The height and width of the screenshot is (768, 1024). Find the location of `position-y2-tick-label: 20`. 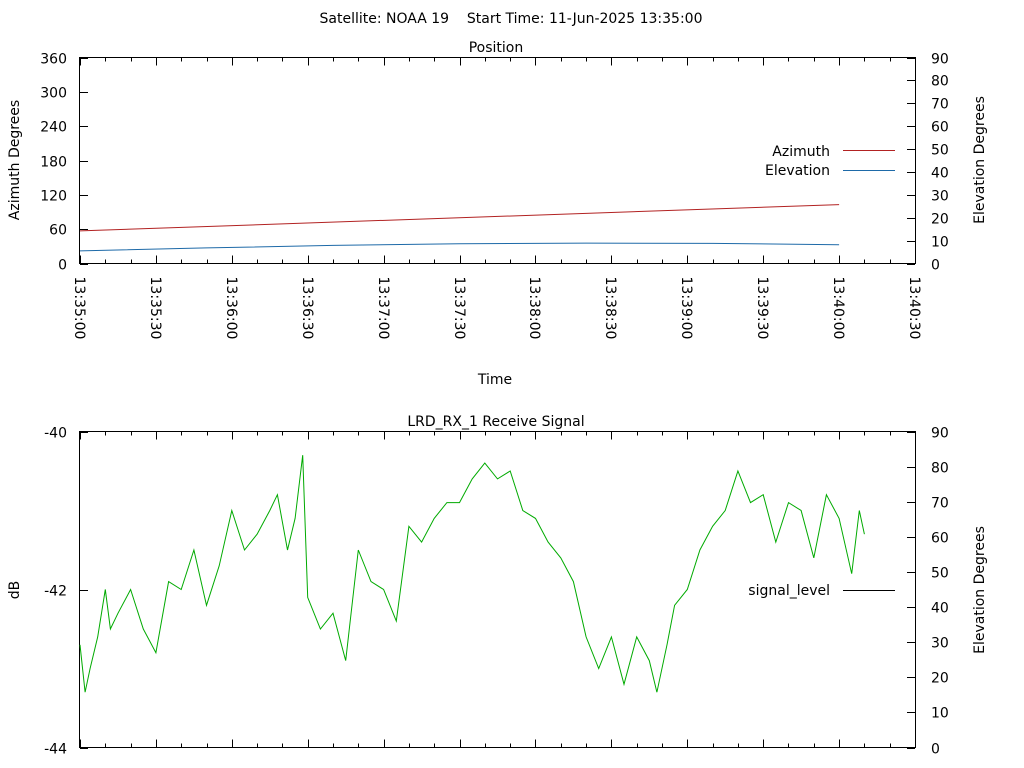

position-y2-tick-label: 20 is located at coordinates (940, 220).